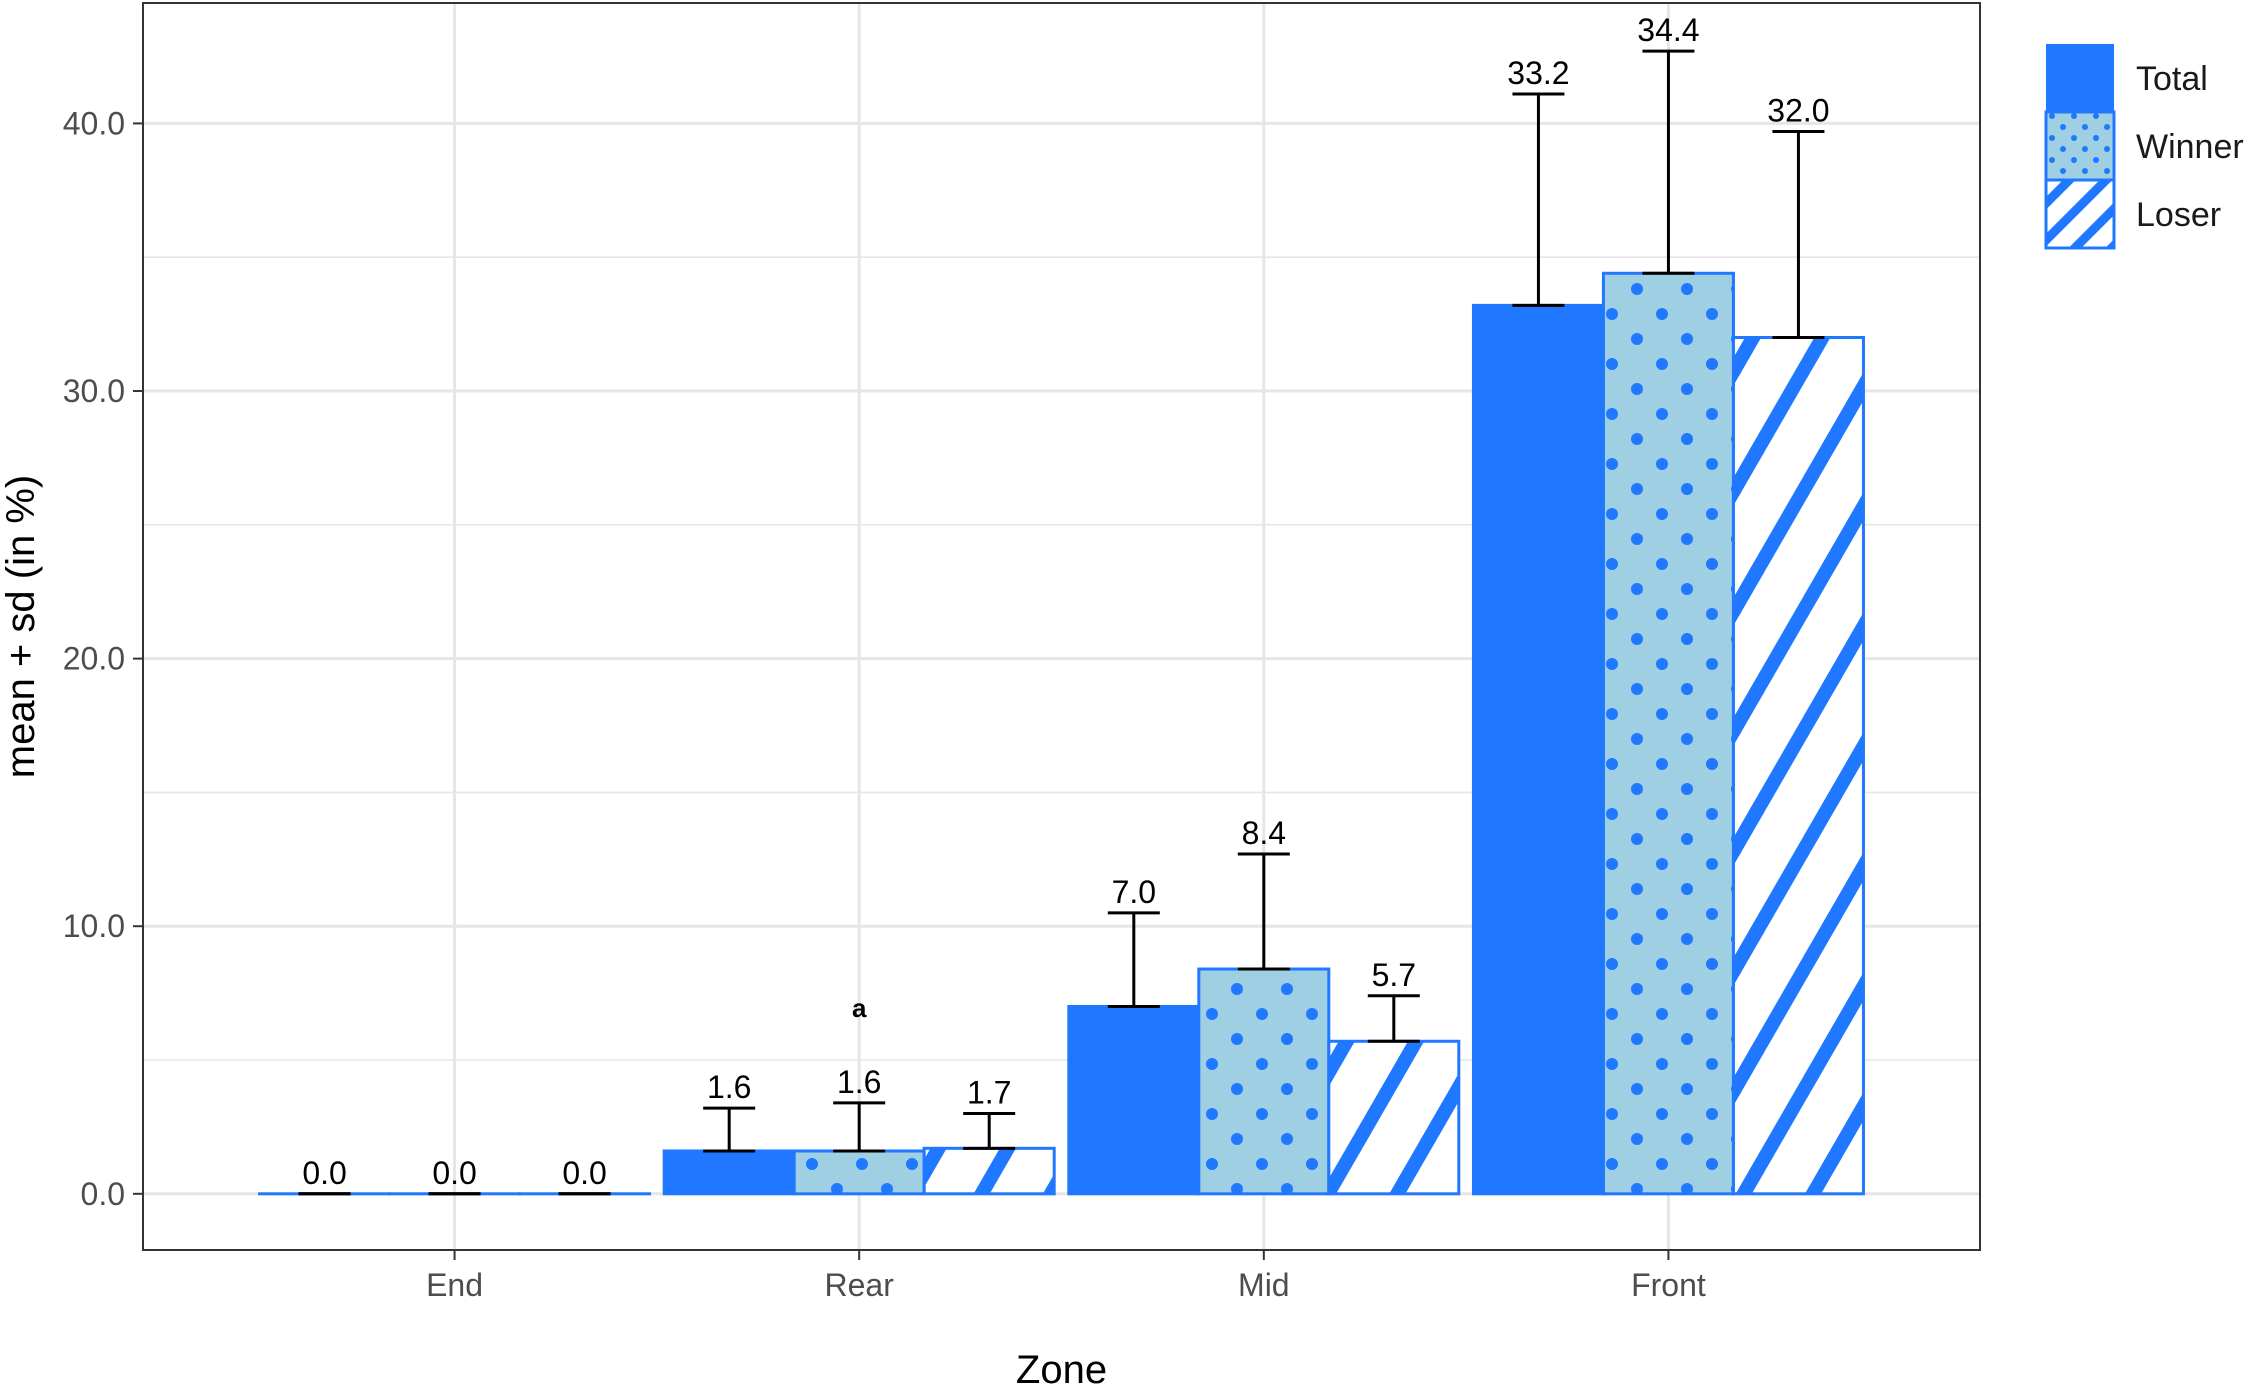 The height and width of the screenshot is (1396, 2250). I want to click on data-label-winner: 0.0, so click(454, 1173).